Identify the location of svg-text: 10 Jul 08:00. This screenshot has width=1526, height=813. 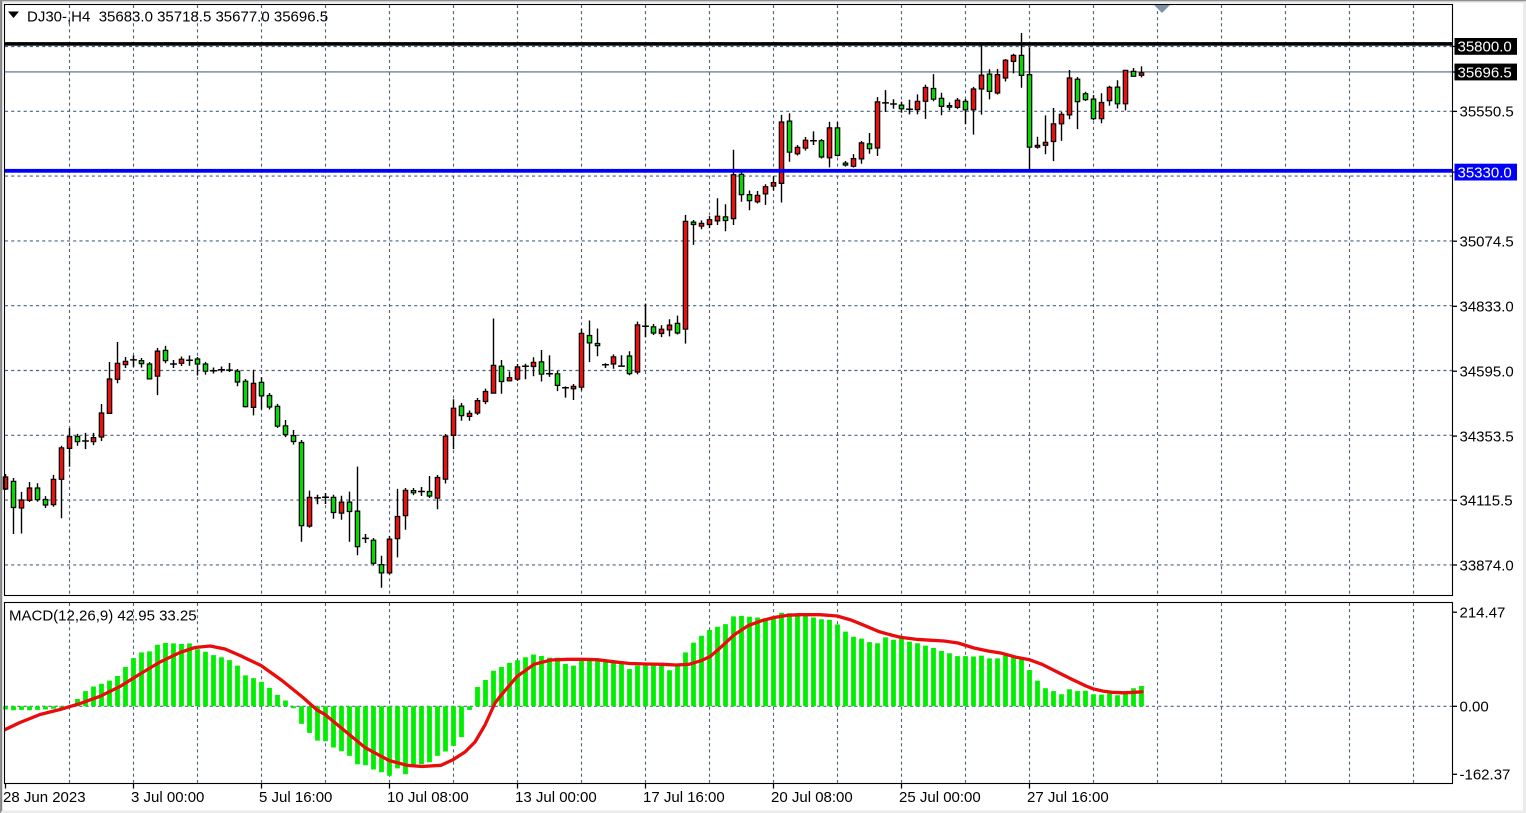
(428, 797).